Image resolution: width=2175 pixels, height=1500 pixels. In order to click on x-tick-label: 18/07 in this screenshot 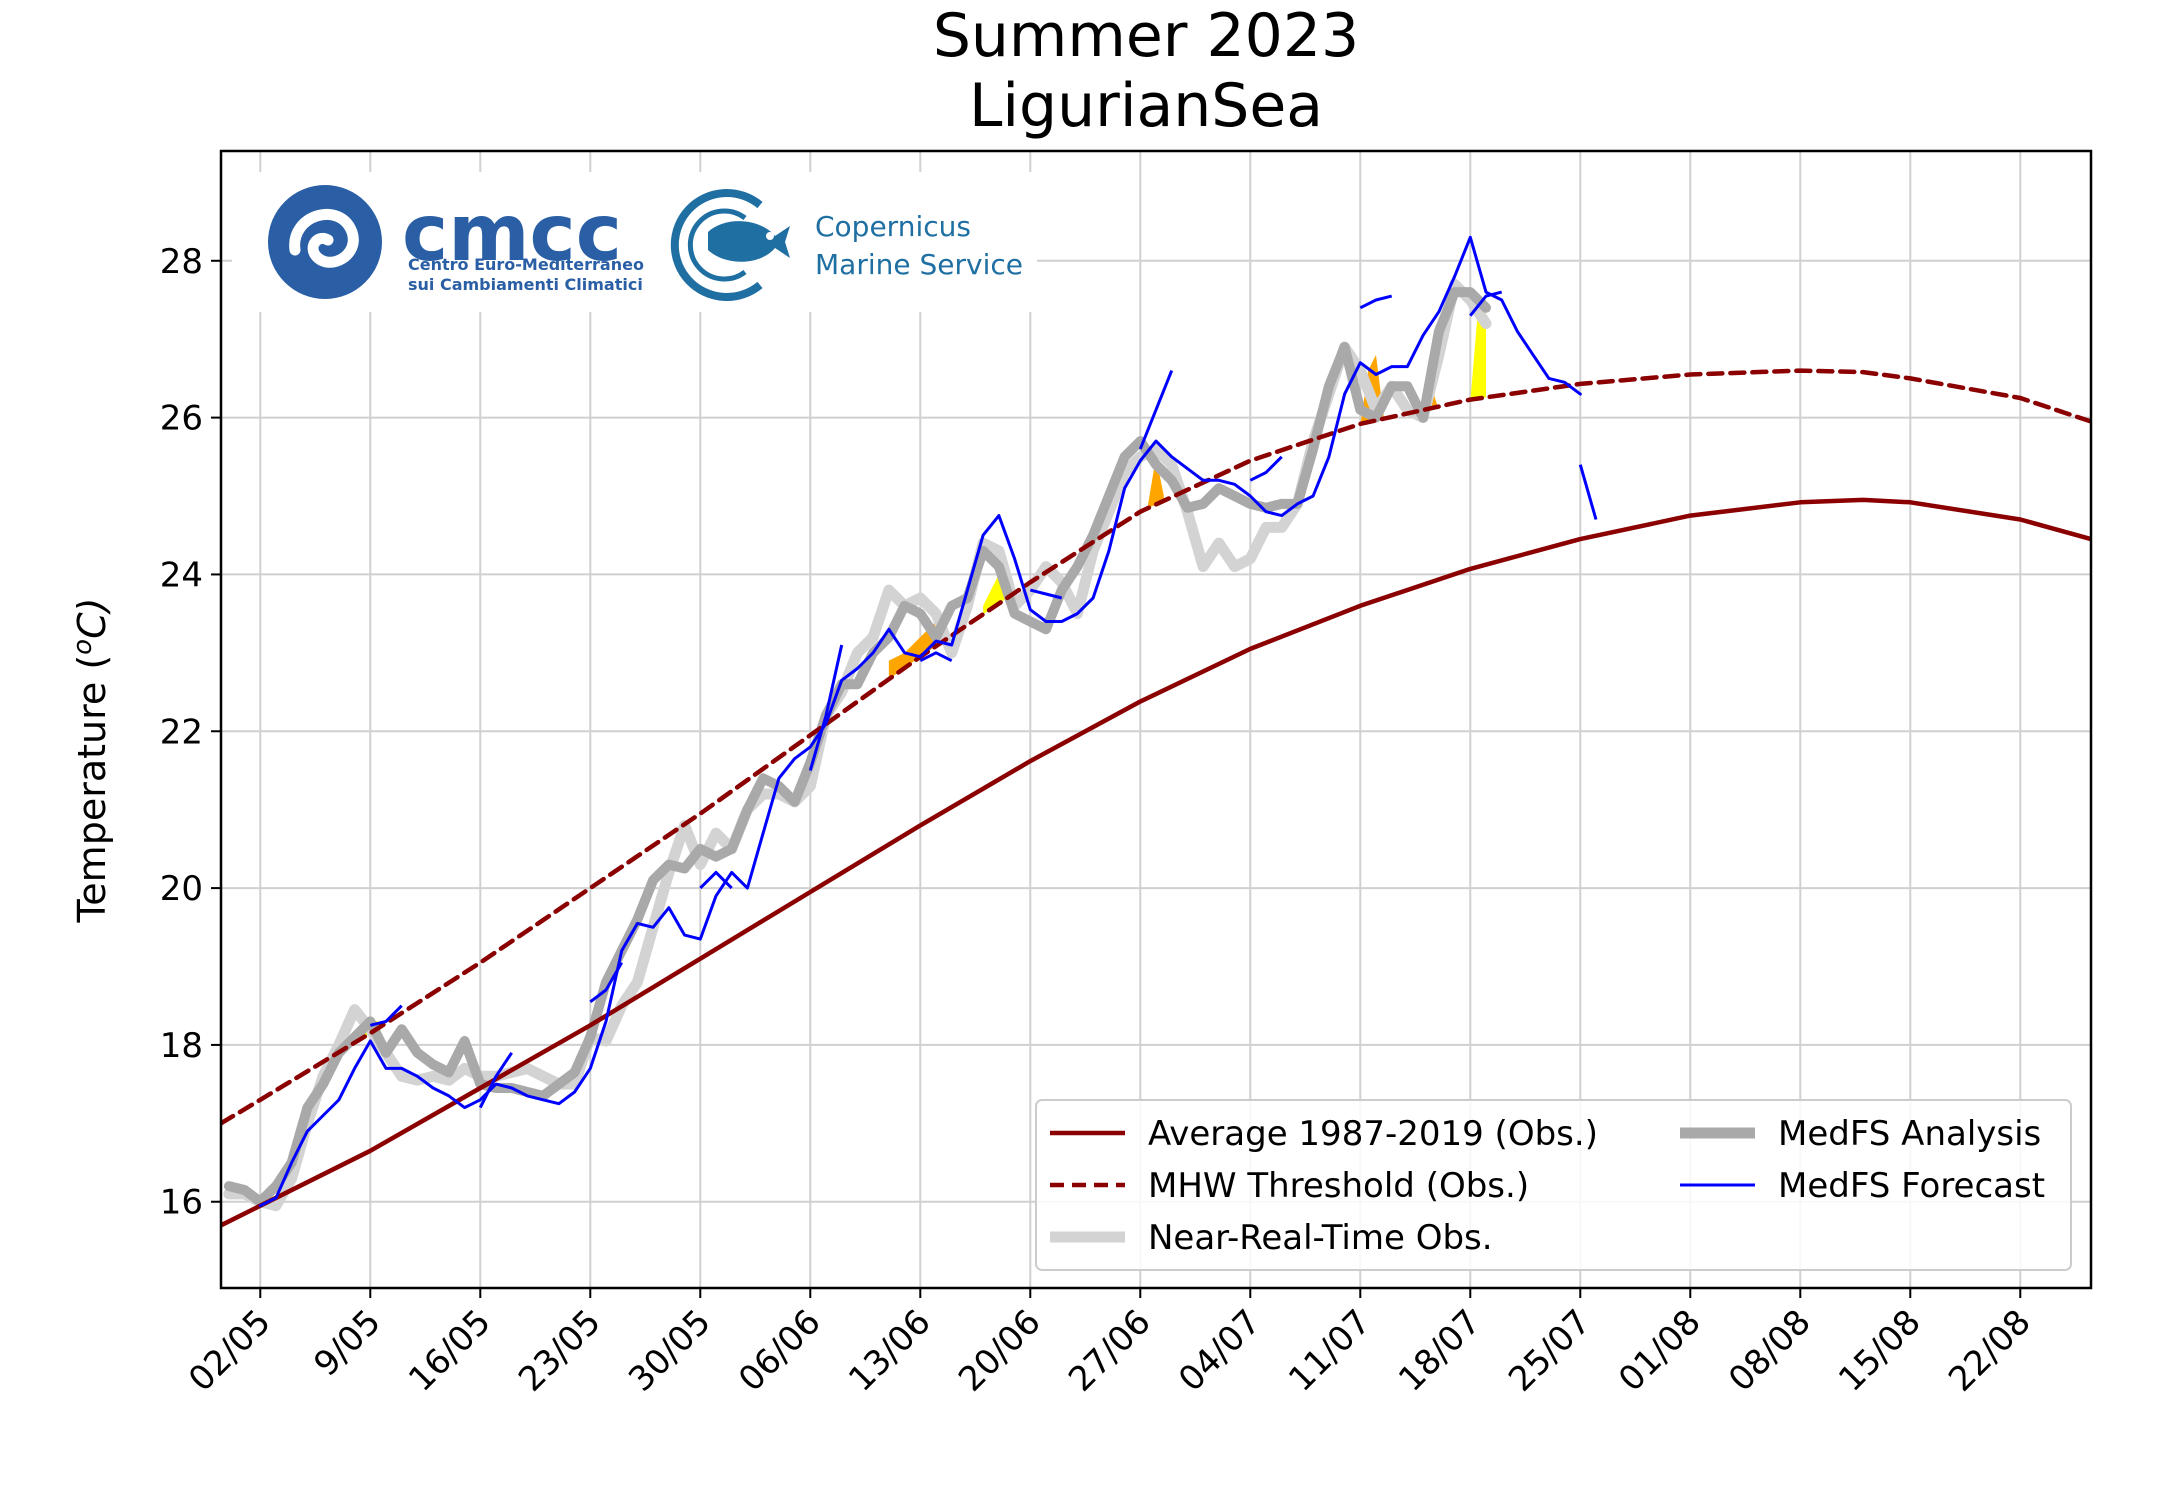, I will do `click(1440, 1351)`.